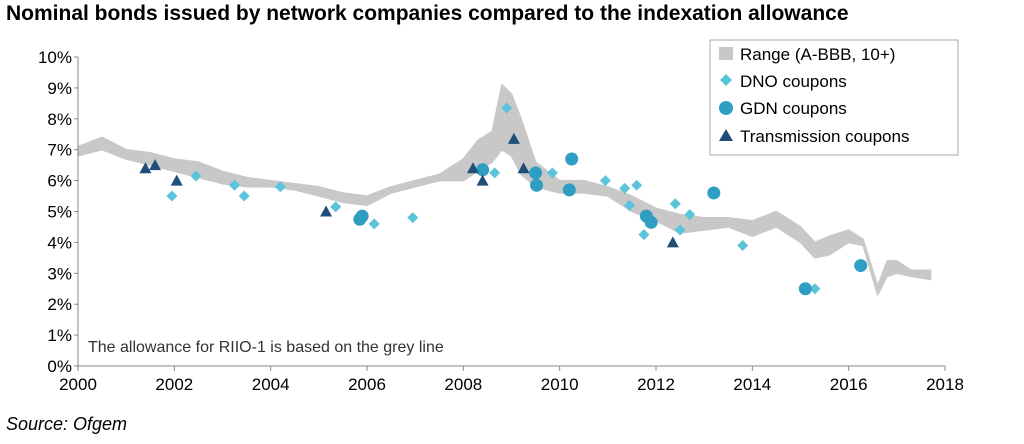  Describe the element at coordinates (59, 335) in the screenshot. I see `y-tick-label: 1%` at that location.